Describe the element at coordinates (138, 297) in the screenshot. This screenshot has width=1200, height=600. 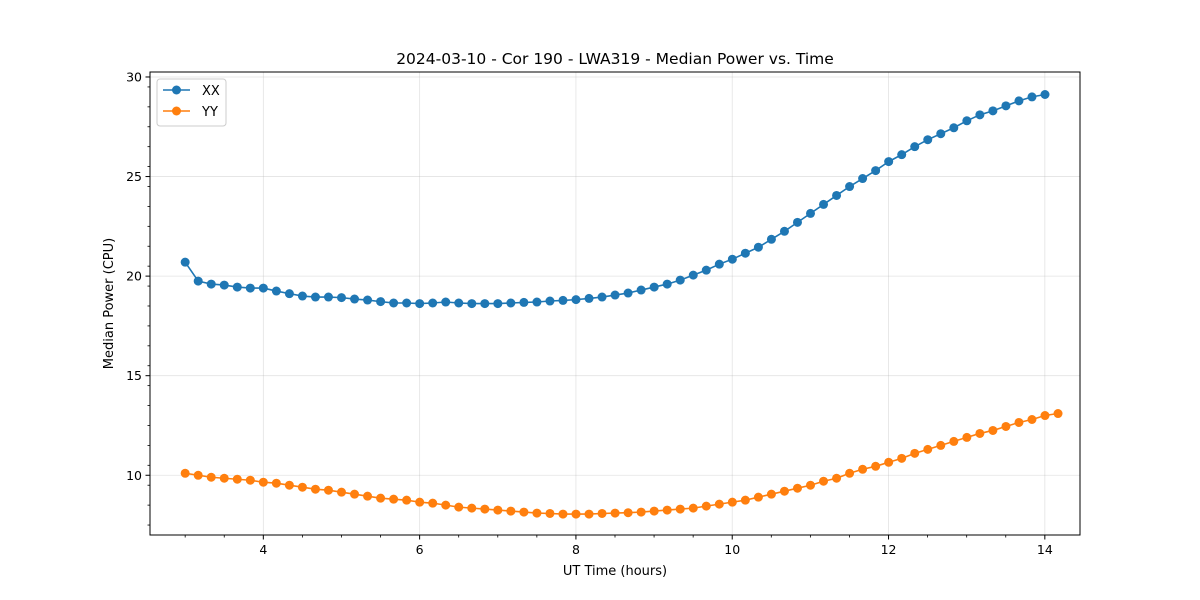
I see `y-axis-ticks: 10 15 20 25 30` at that location.